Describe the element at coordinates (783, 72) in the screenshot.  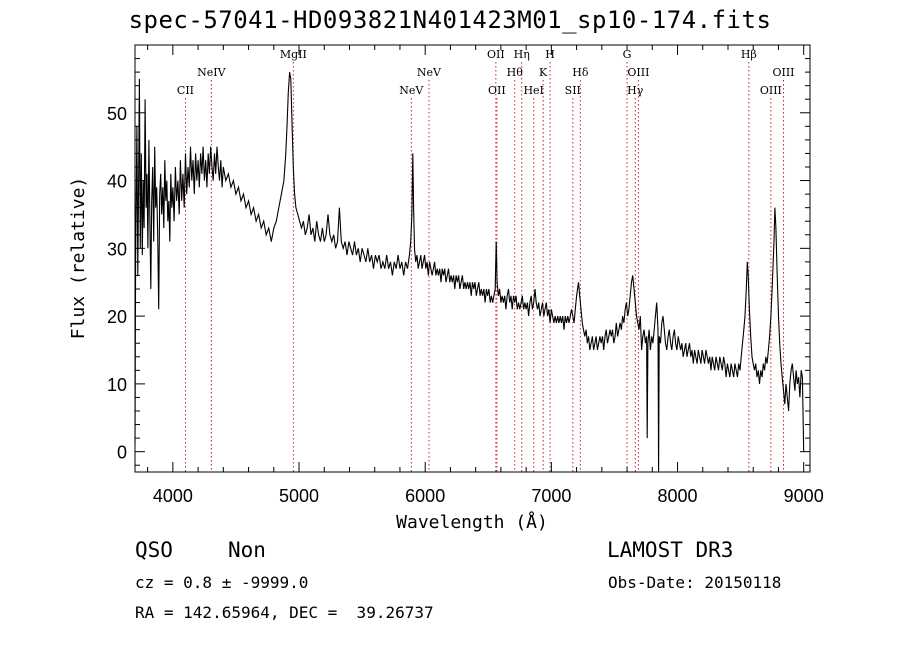
I see `marker-label-19: OIII` at that location.